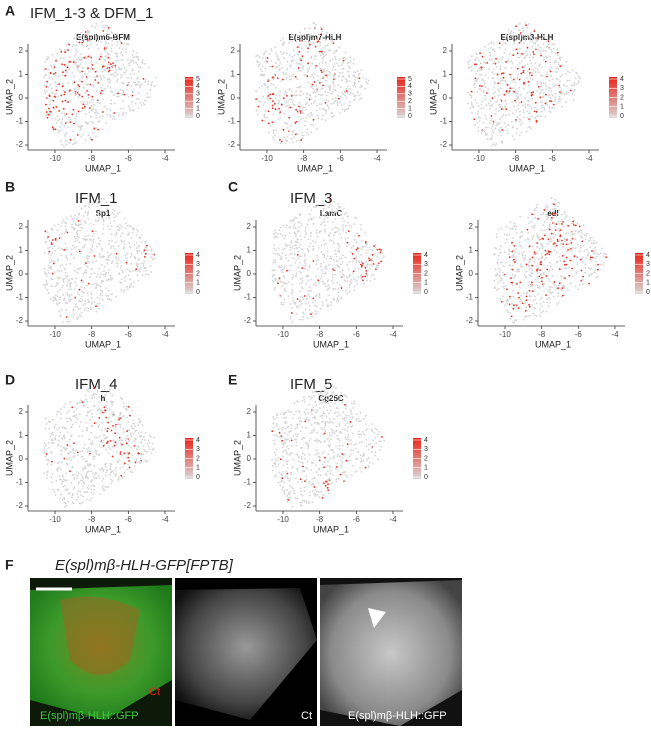 This screenshot has height=732, width=651. Describe the element at coordinates (471, 250) in the screenshot. I see `y-tick-label: 1` at that location.